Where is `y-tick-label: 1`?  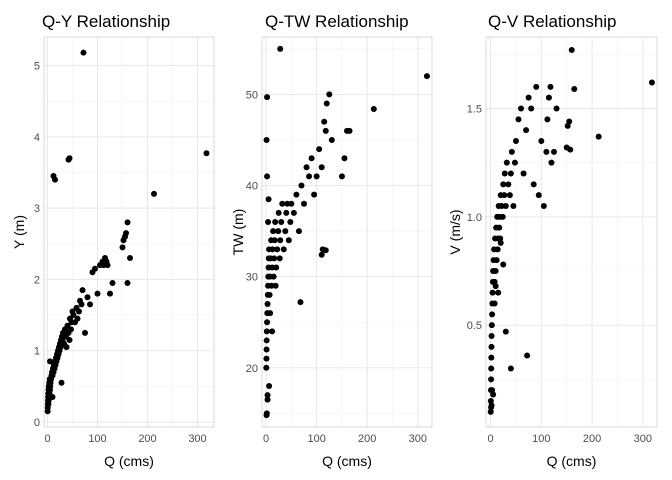
y-tick-label: 1 is located at coordinates (37, 352).